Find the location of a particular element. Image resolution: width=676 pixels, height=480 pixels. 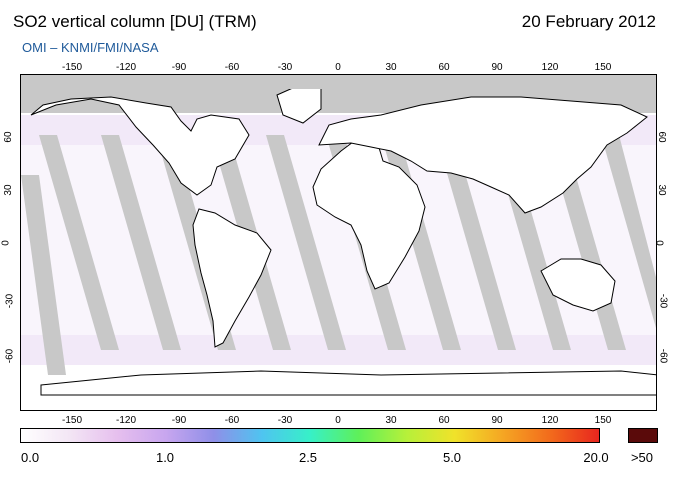

africa is located at coordinates (369, 214).